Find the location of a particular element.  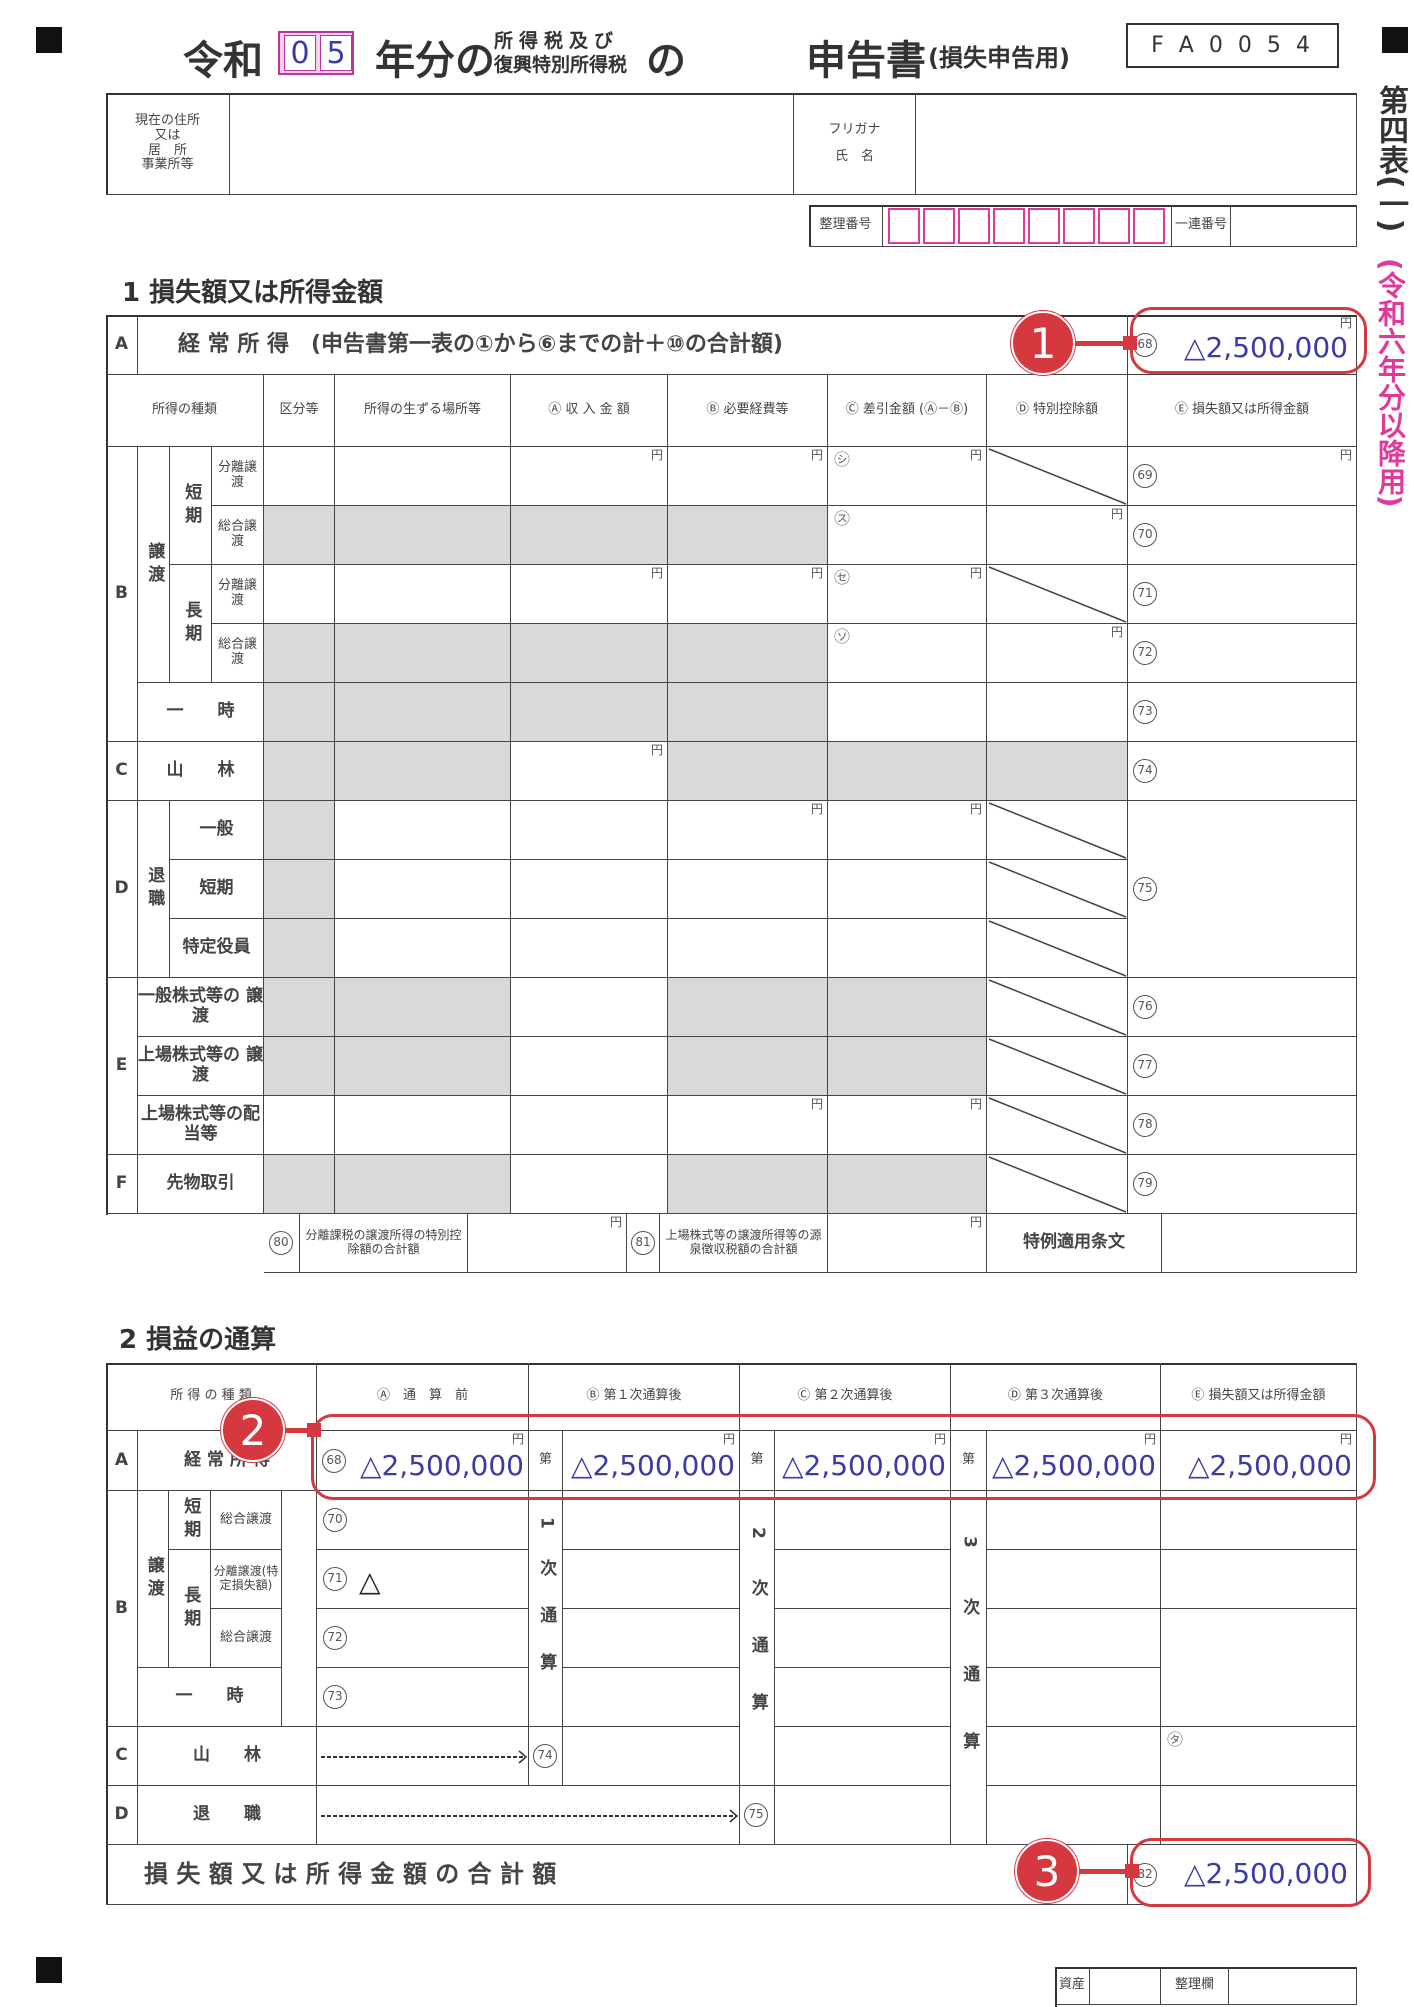

n81-value: 円 is located at coordinates (907, 1243).